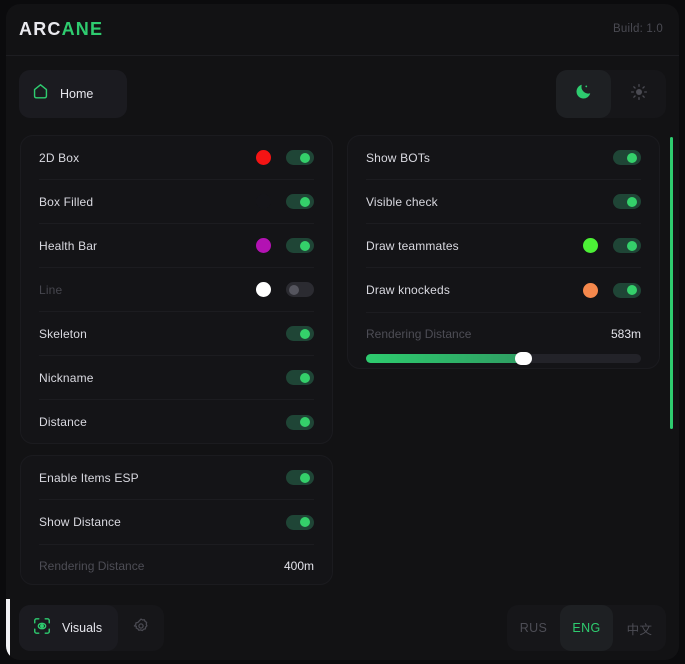 This screenshot has height=664, width=685. Describe the element at coordinates (59, 157) in the screenshot. I see `esp-row-label-0: 2D Box` at that location.